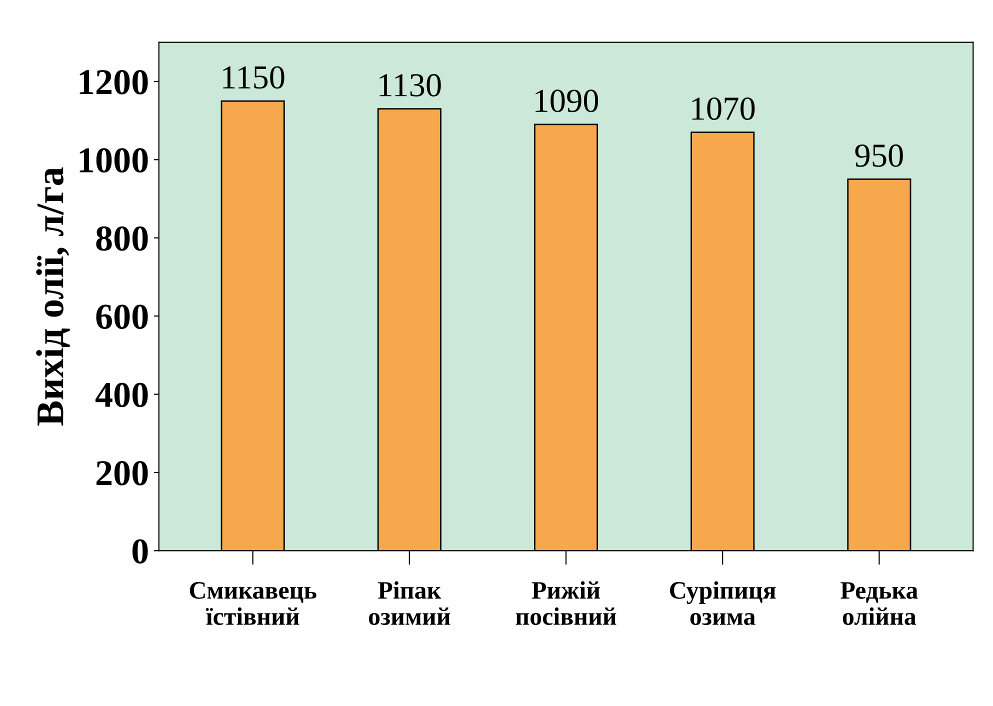 The height and width of the screenshot is (706, 993). Describe the element at coordinates (140, 551) in the screenshot. I see `y-tick-label: 0` at that location.